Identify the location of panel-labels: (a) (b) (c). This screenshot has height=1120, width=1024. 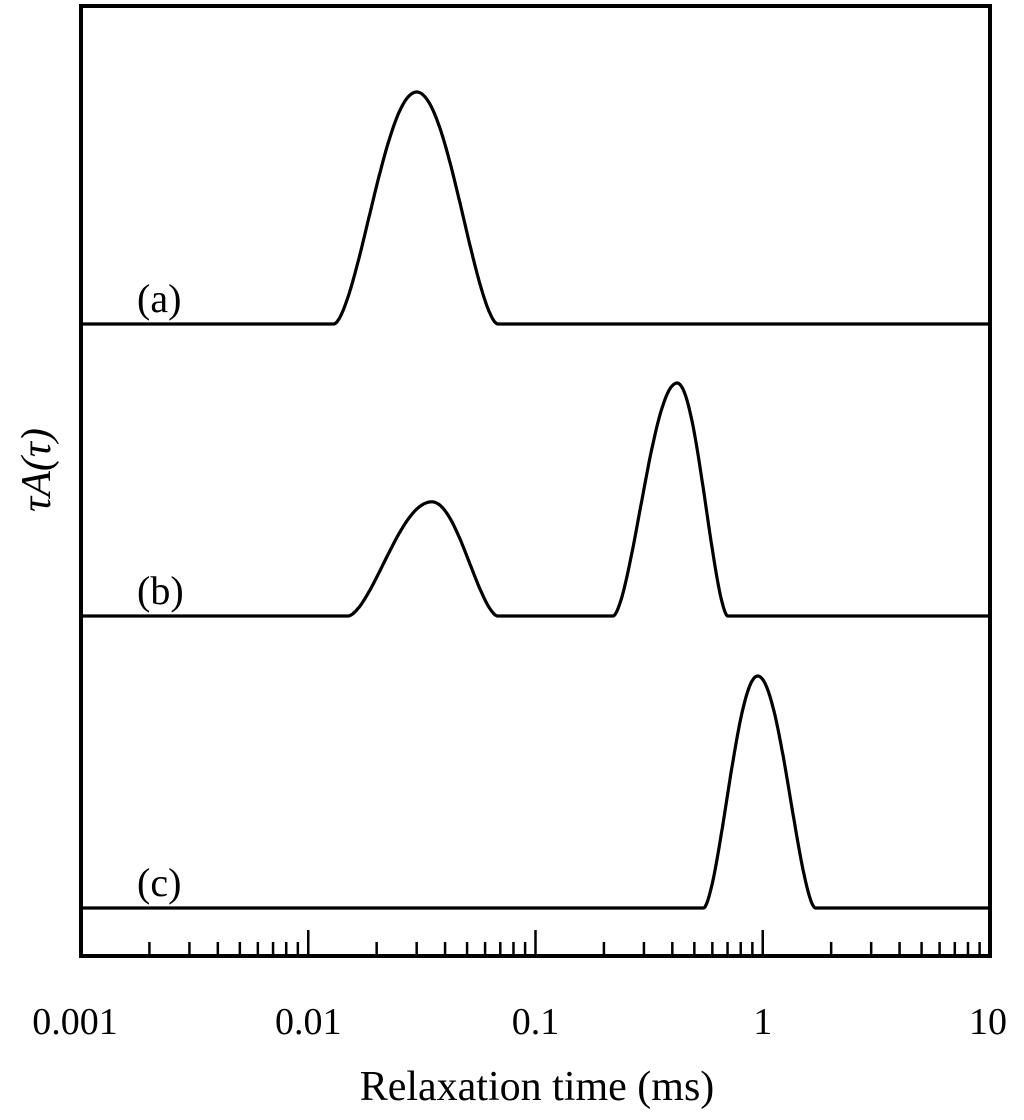
(160, 590).